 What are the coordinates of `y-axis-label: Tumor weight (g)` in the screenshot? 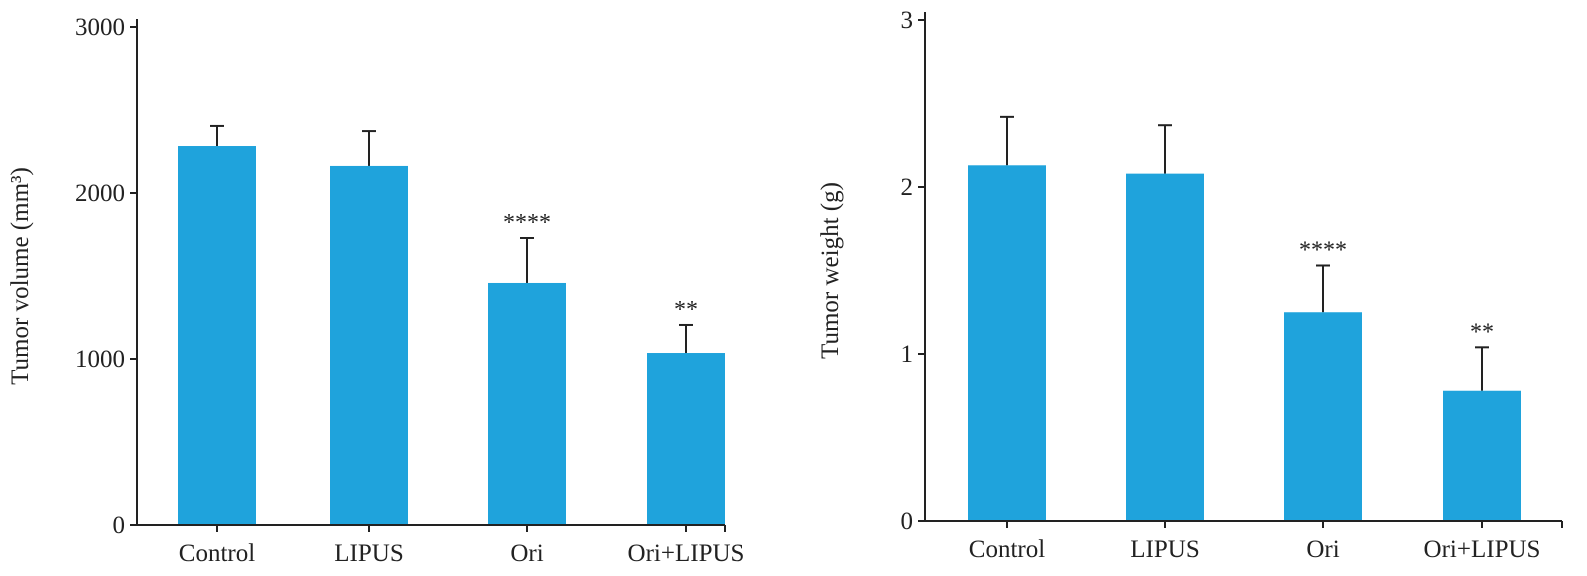 It's located at (830, 270).